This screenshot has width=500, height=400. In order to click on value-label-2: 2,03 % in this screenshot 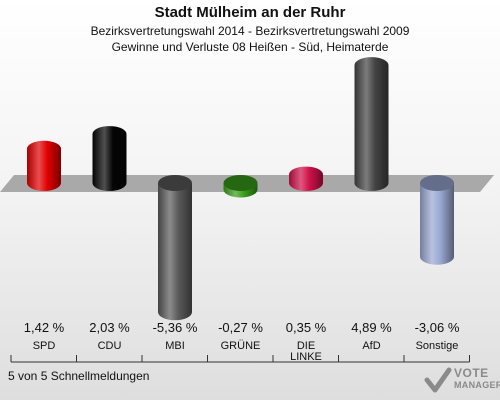, I will do `click(109, 327)`.